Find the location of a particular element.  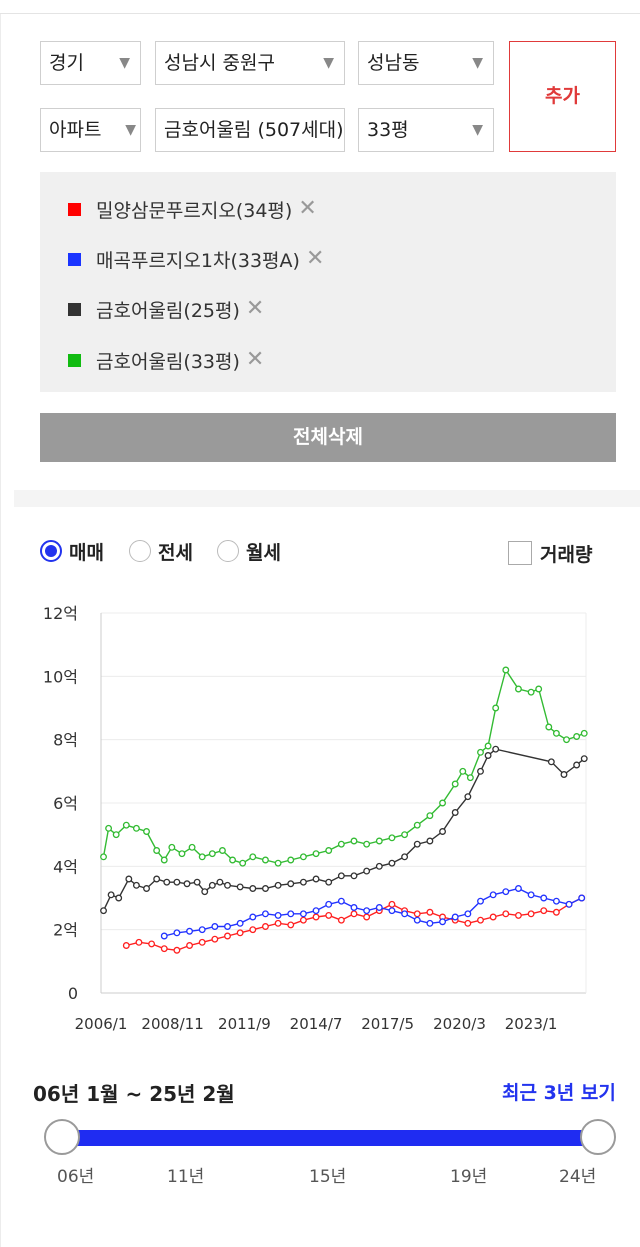

y-tick-label: 8억 is located at coordinates (65, 740).